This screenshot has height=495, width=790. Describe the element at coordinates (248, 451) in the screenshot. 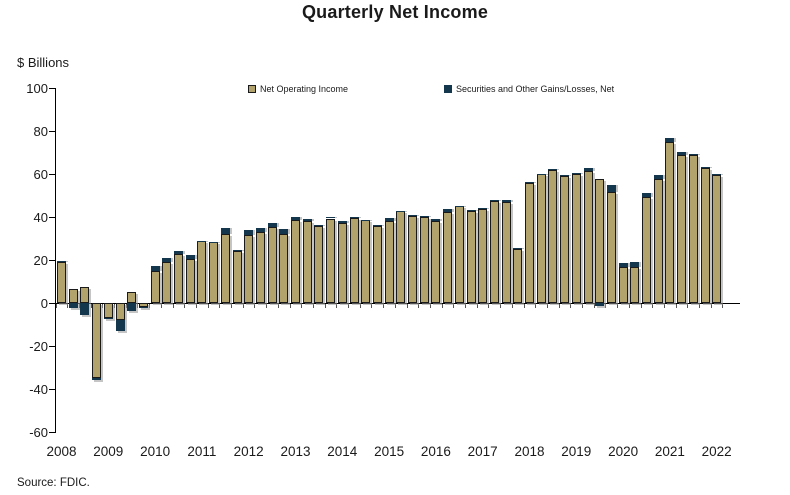

I see `year-label: 2012` at that location.